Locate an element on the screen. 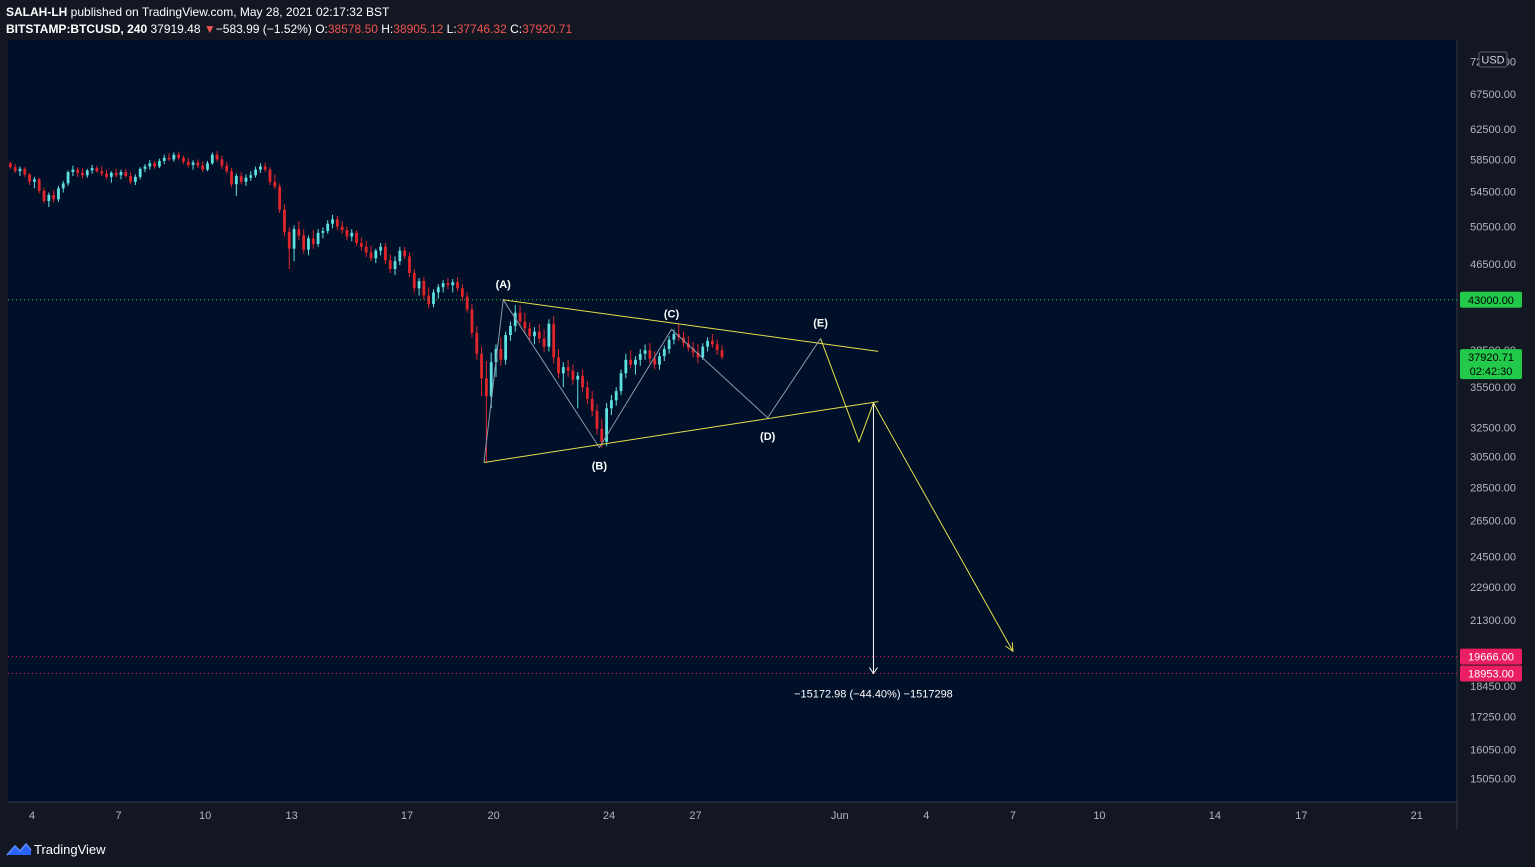 The height and width of the screenshot is (867, 1535). time-axis-background is located at coordinates (732, 815).